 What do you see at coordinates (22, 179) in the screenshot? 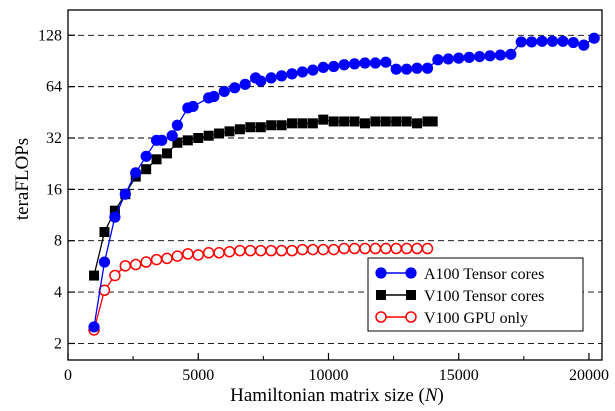
I see `y-axis-title: teraFLOPs` at bounding box center [22, 179].